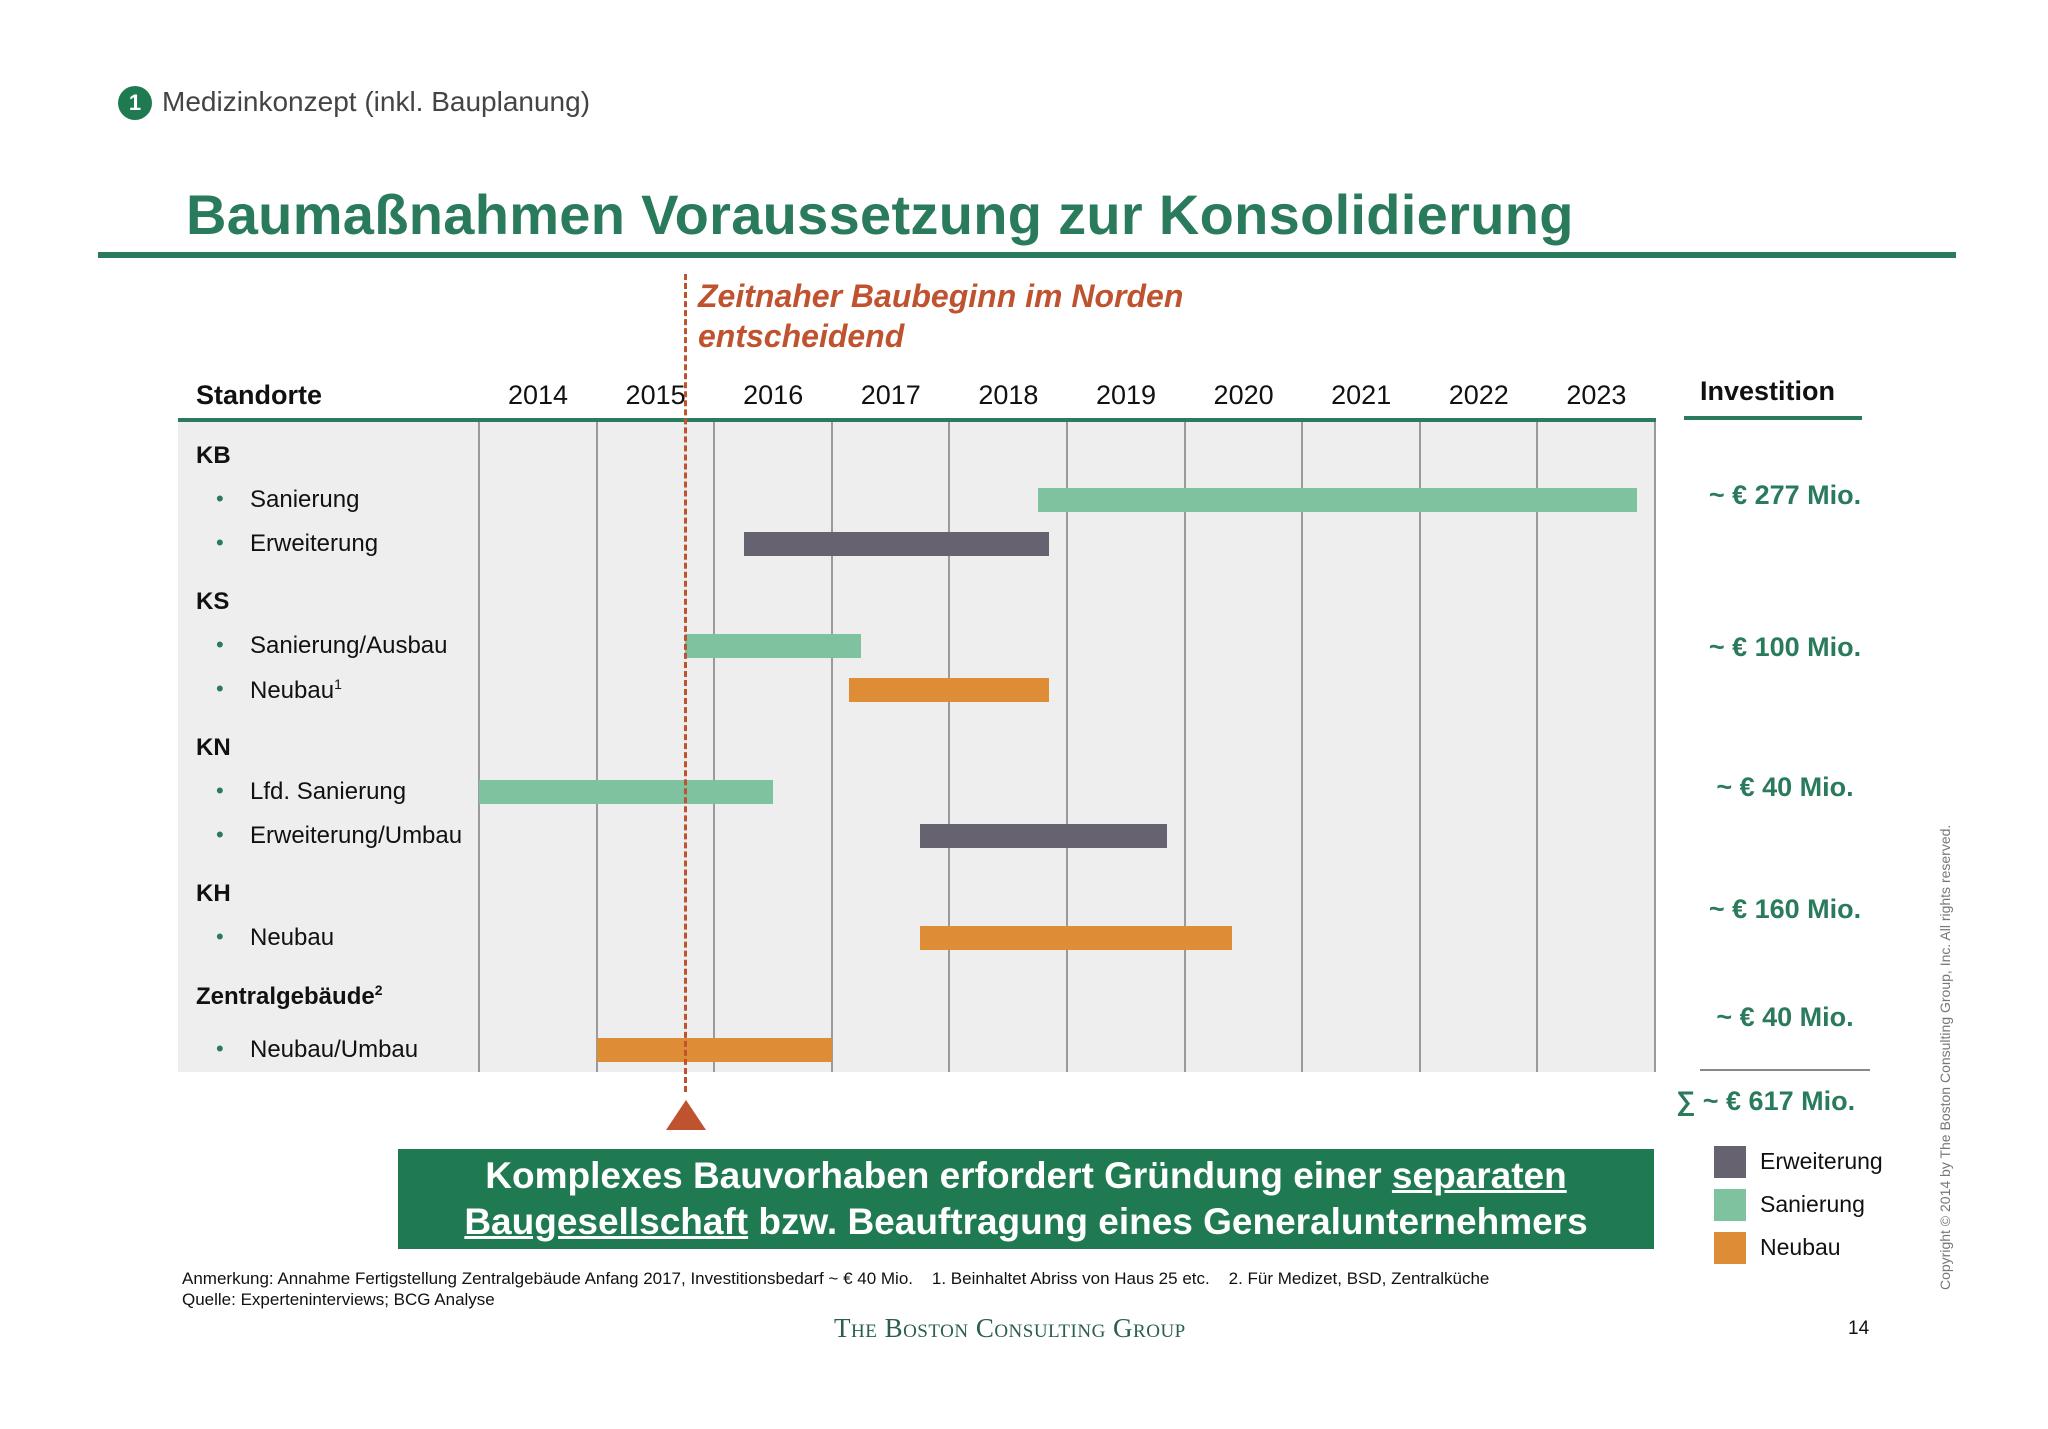  I want to click on row-label: • Sanierung, so click(288, 499).